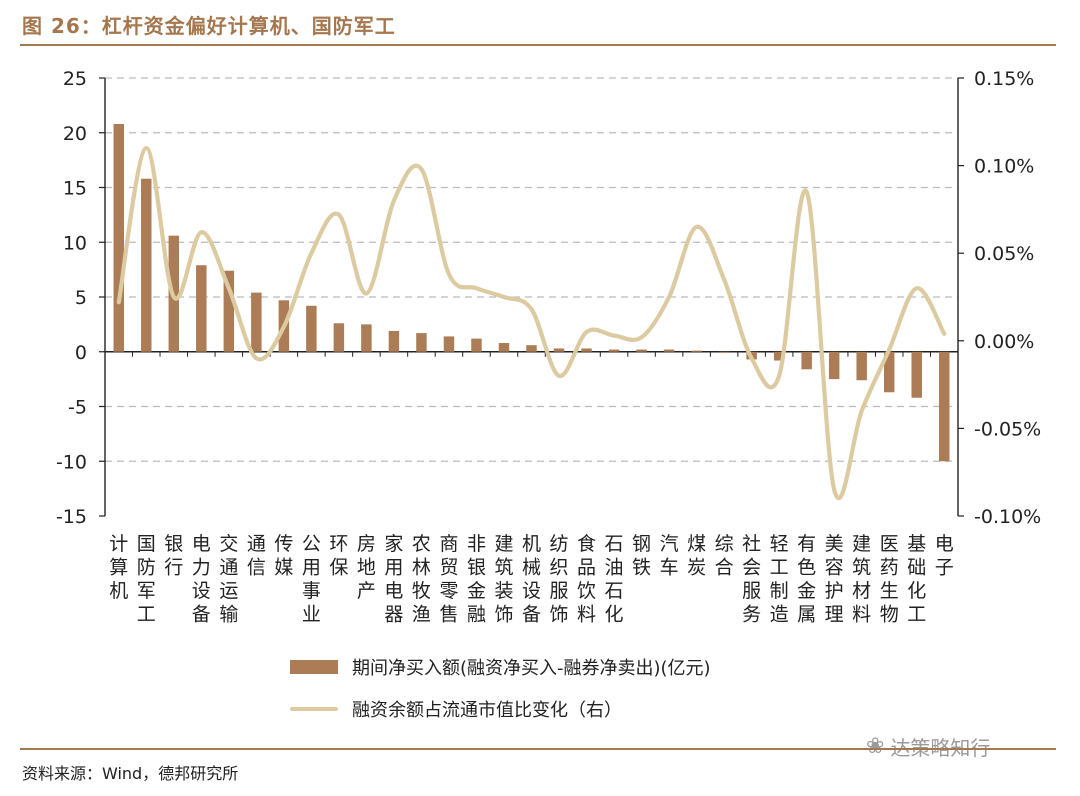 This screenshot has width=1080, height=796. What do you see at coordinates (1007, 429) in the screenshot?
I see `right-tick-label: -0.05%` at bounding box center [1007, 429].